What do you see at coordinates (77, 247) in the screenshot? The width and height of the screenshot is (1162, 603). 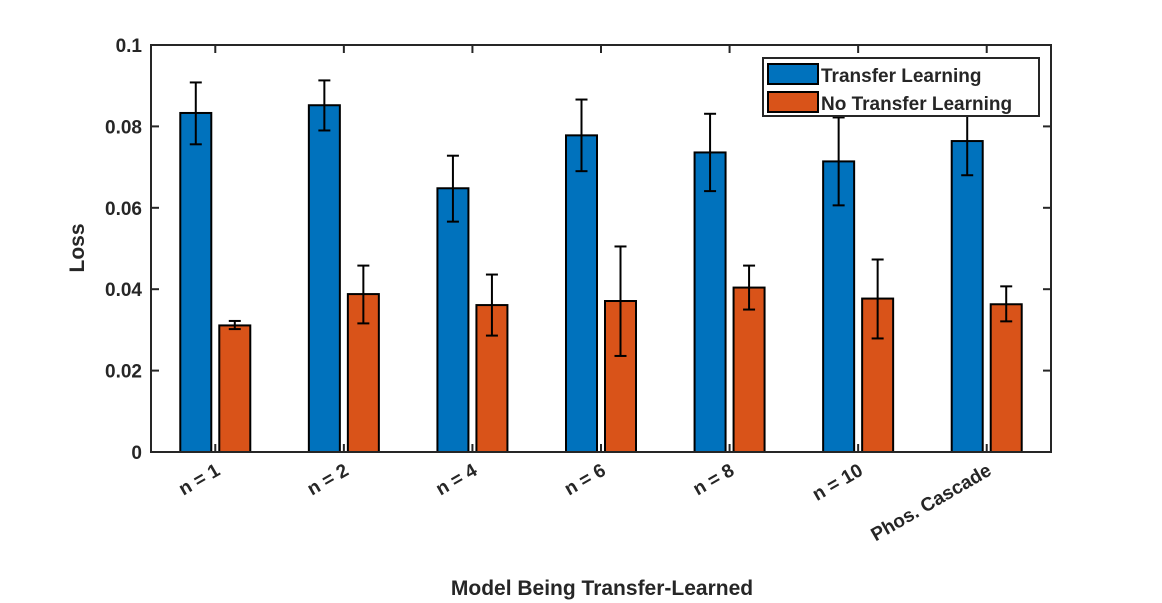 I see `y-axis-label: Loss` at bounding box center [77, 247].